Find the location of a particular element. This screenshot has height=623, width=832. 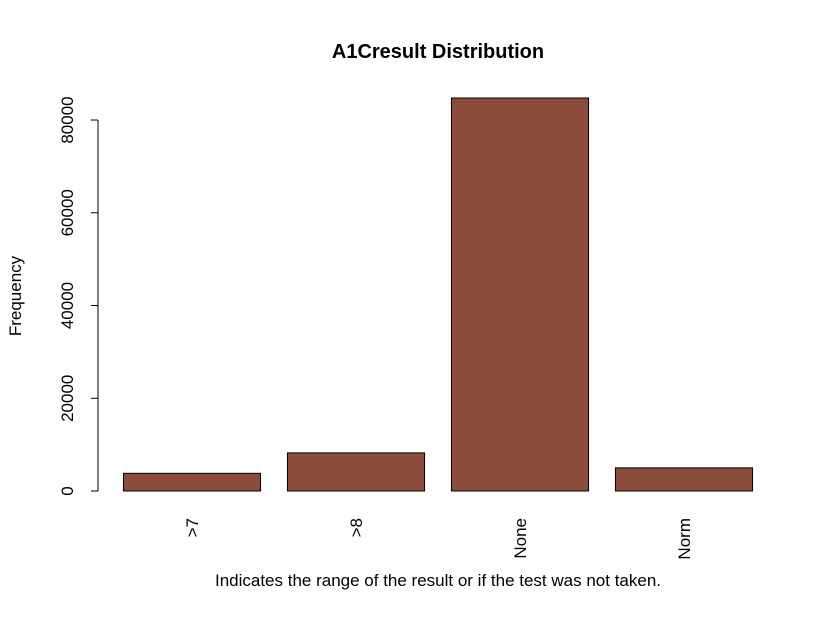

x-tick-label: None is located at coordinates (520, 538).